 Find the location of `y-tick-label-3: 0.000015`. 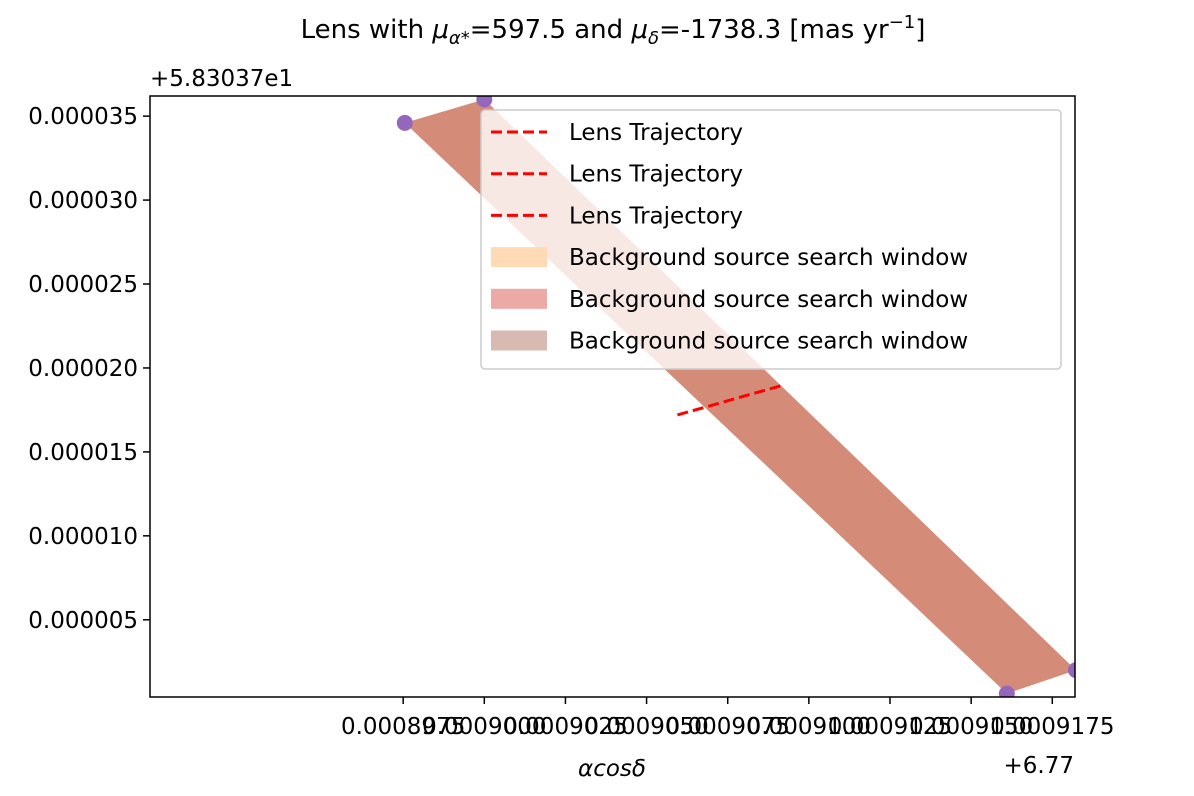

y-tick-label-3: 0.000015 is located at coordinates (83, 453).